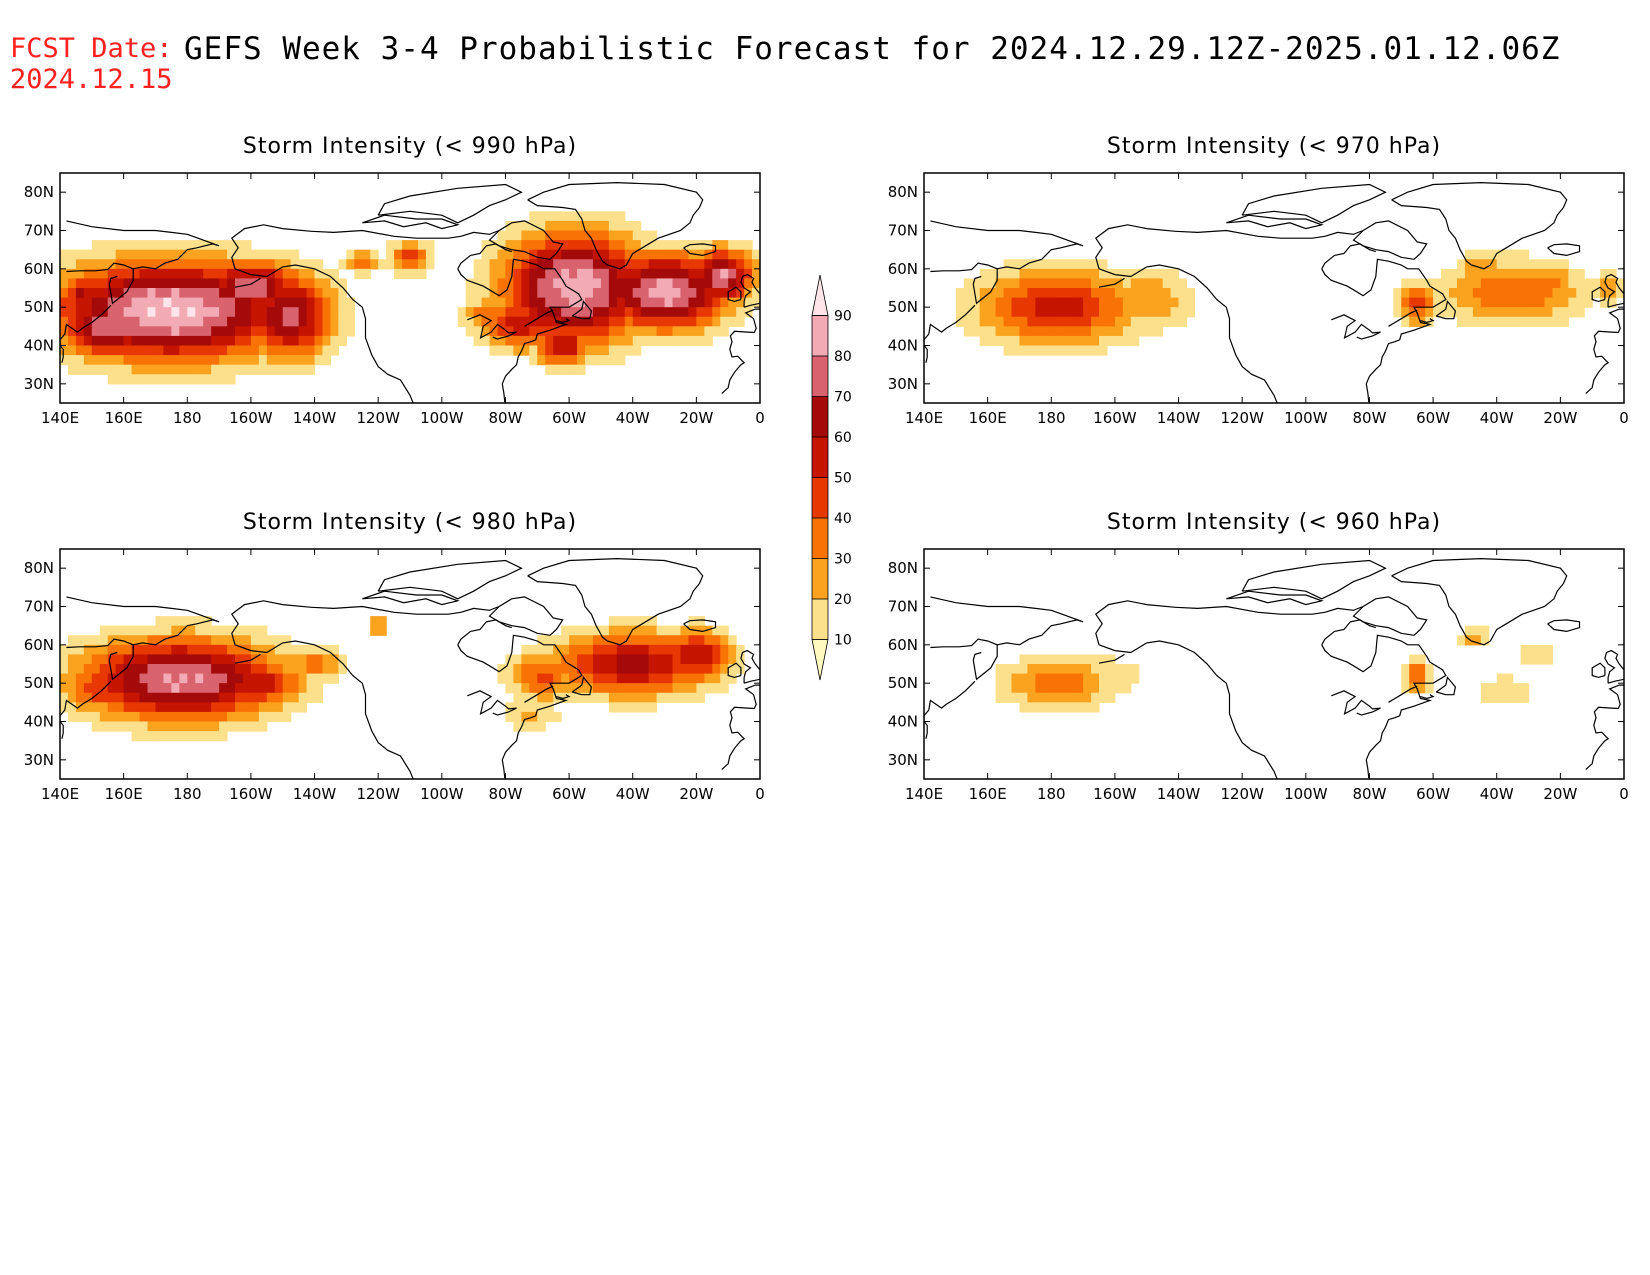  Describe the element at coordinates (903, 307) in the screenshot. I see `lat-label: 50N` at that location.